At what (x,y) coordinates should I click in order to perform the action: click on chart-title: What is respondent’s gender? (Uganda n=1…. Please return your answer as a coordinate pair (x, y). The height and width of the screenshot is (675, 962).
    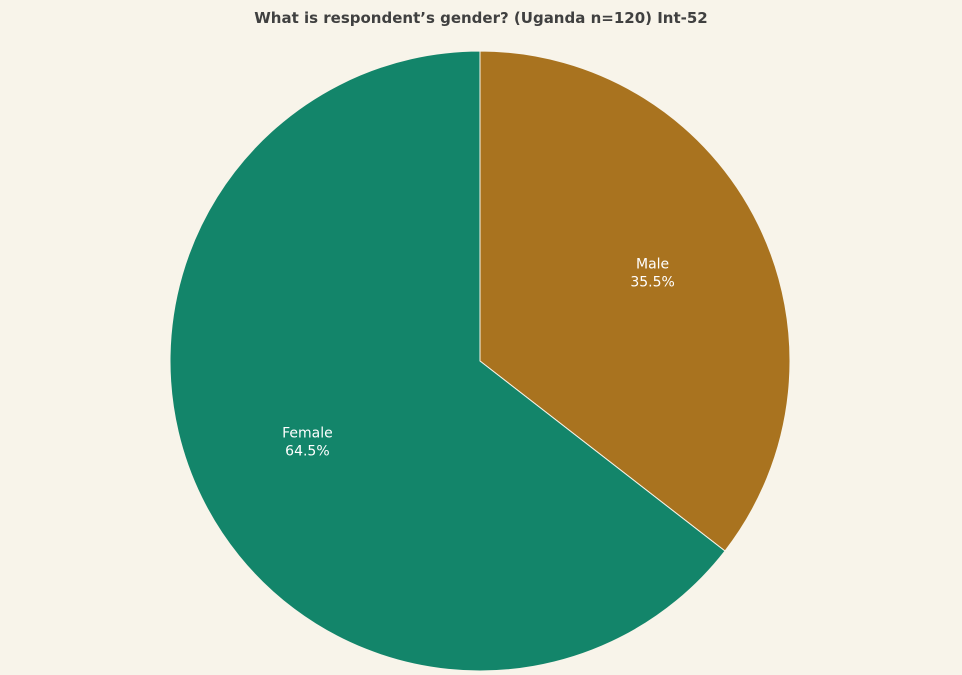
    Looking at the image, I should click on (481, 18).